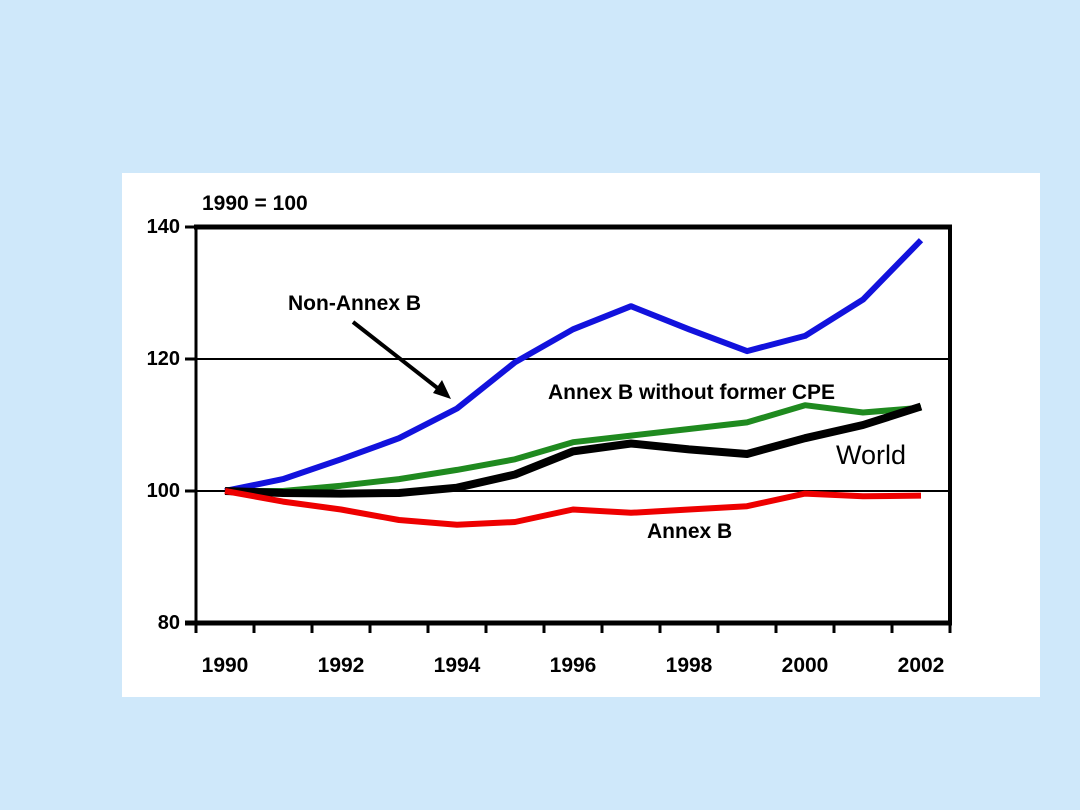  Describe the element at coordinates (163, 491) in the screenshot. I see `y-axis-tick-label-100: 100` at that location.